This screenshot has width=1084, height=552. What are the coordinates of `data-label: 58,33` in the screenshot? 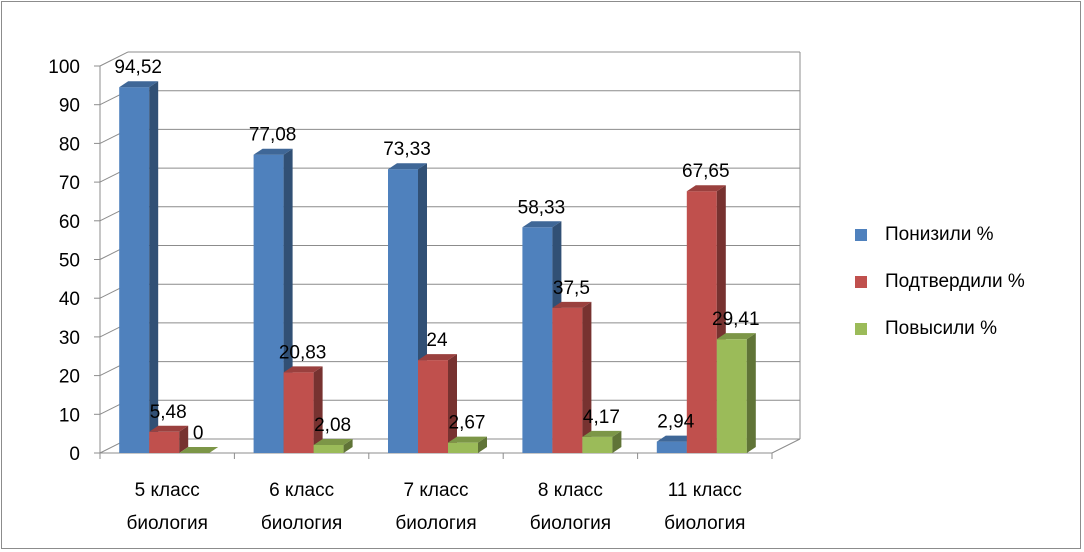 It's located at (542, 207).